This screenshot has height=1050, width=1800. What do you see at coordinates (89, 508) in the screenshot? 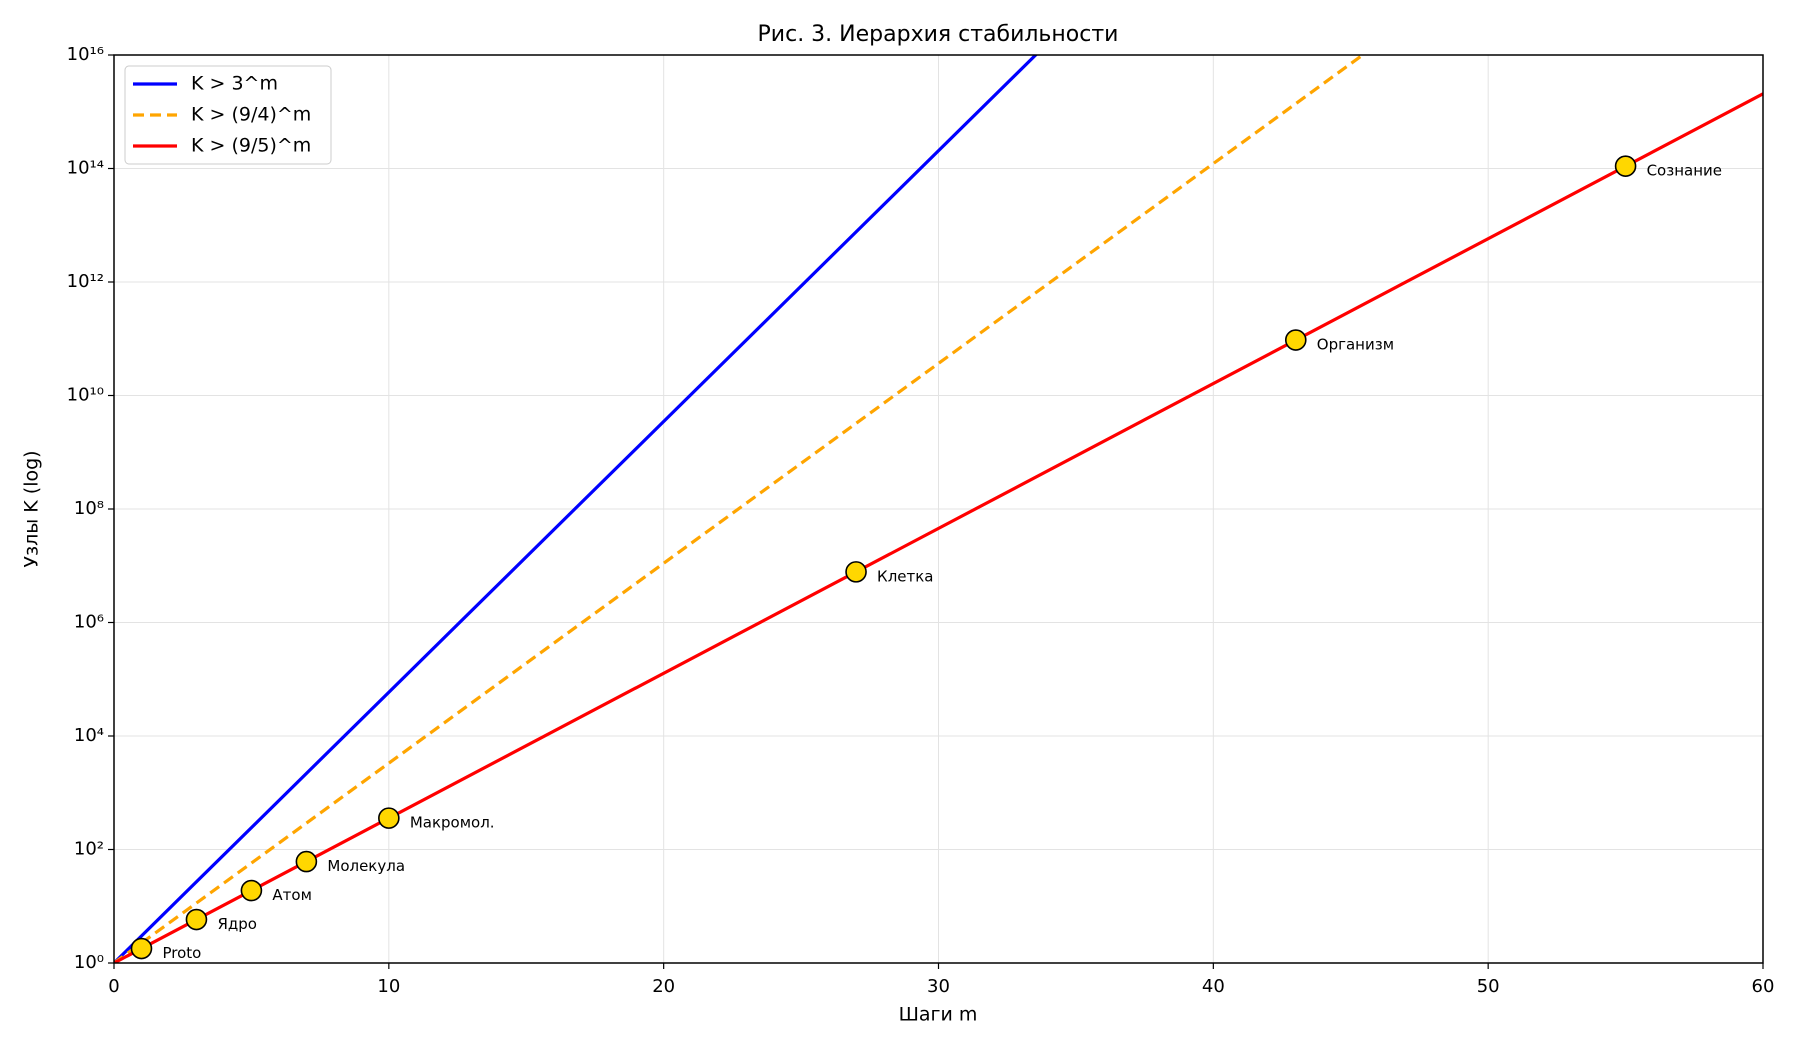
I see `y-tick-label: 10⁸` at bounding box center [89, 508].